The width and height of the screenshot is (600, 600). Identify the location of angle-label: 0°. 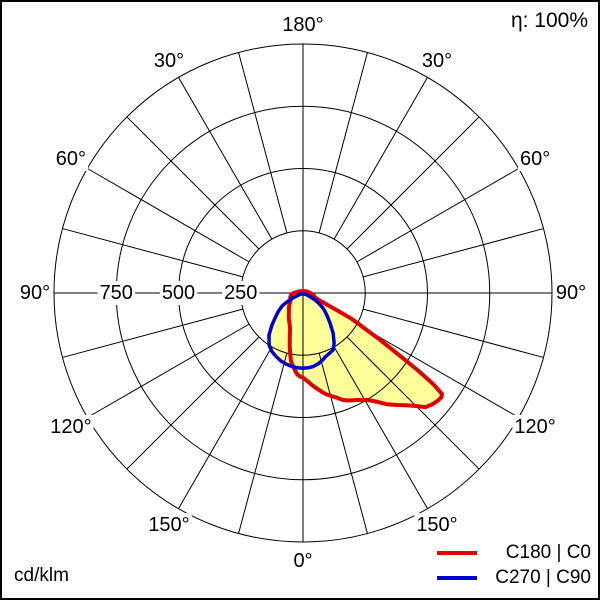
(302, 561).